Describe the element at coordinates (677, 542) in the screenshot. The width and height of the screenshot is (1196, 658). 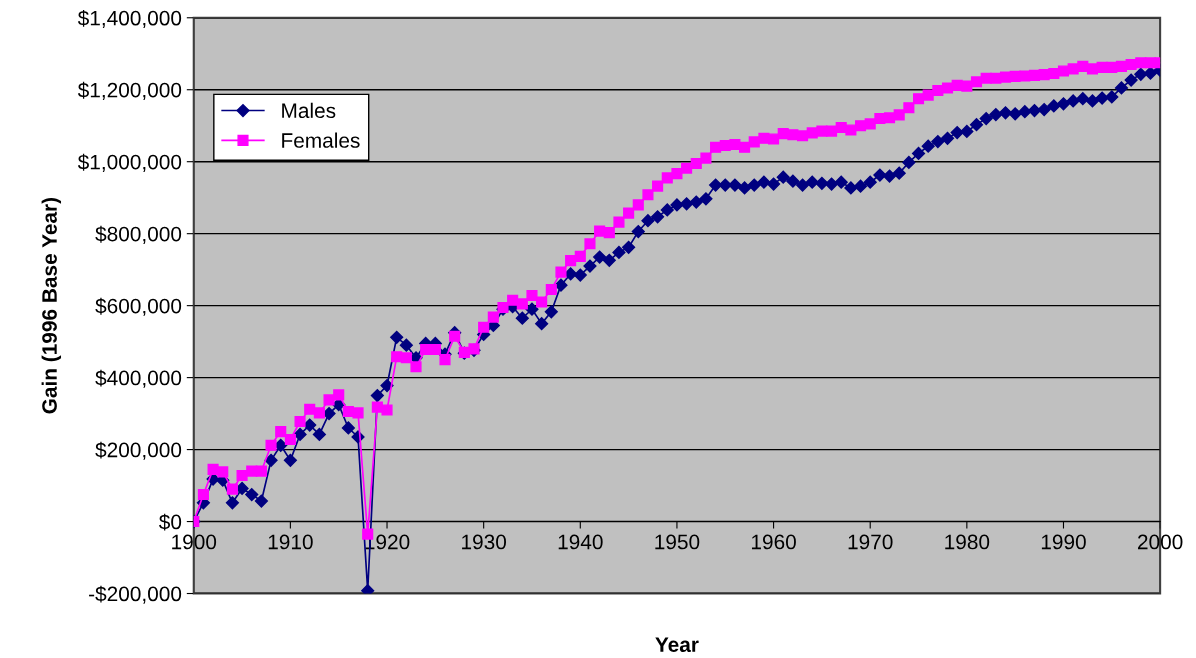
I see `x-tick-label: 1950` at that location.